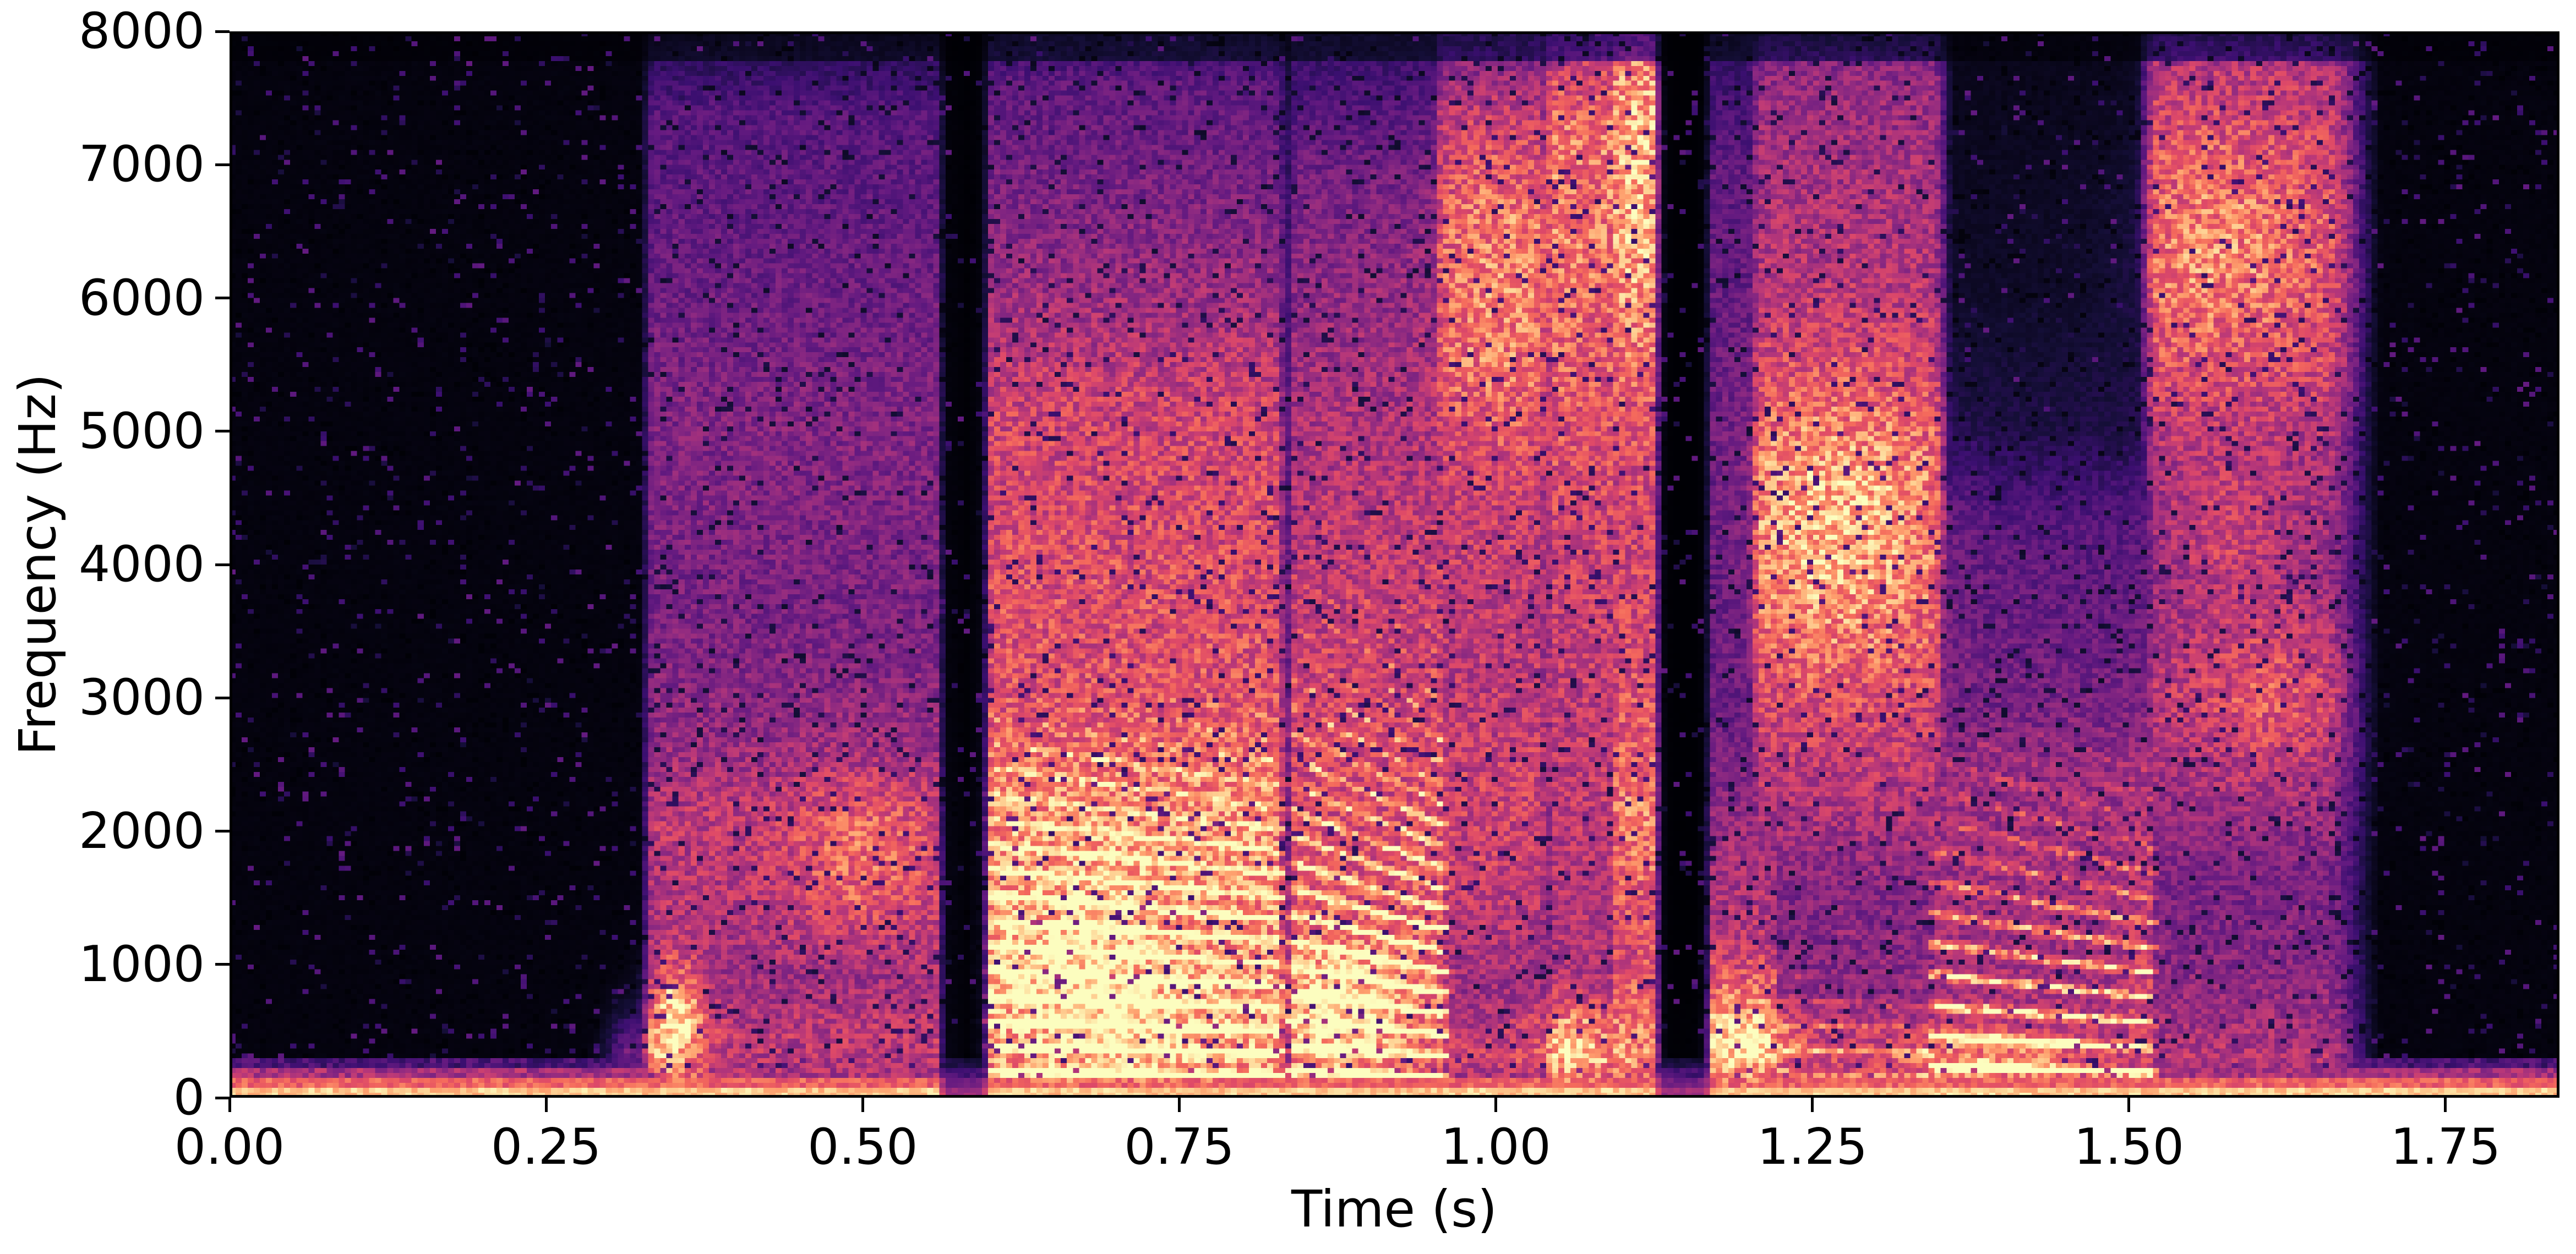  Describe the element at coordinates (142, 164) in the screenshot. I see `y-tick-label: 7000` at that location.